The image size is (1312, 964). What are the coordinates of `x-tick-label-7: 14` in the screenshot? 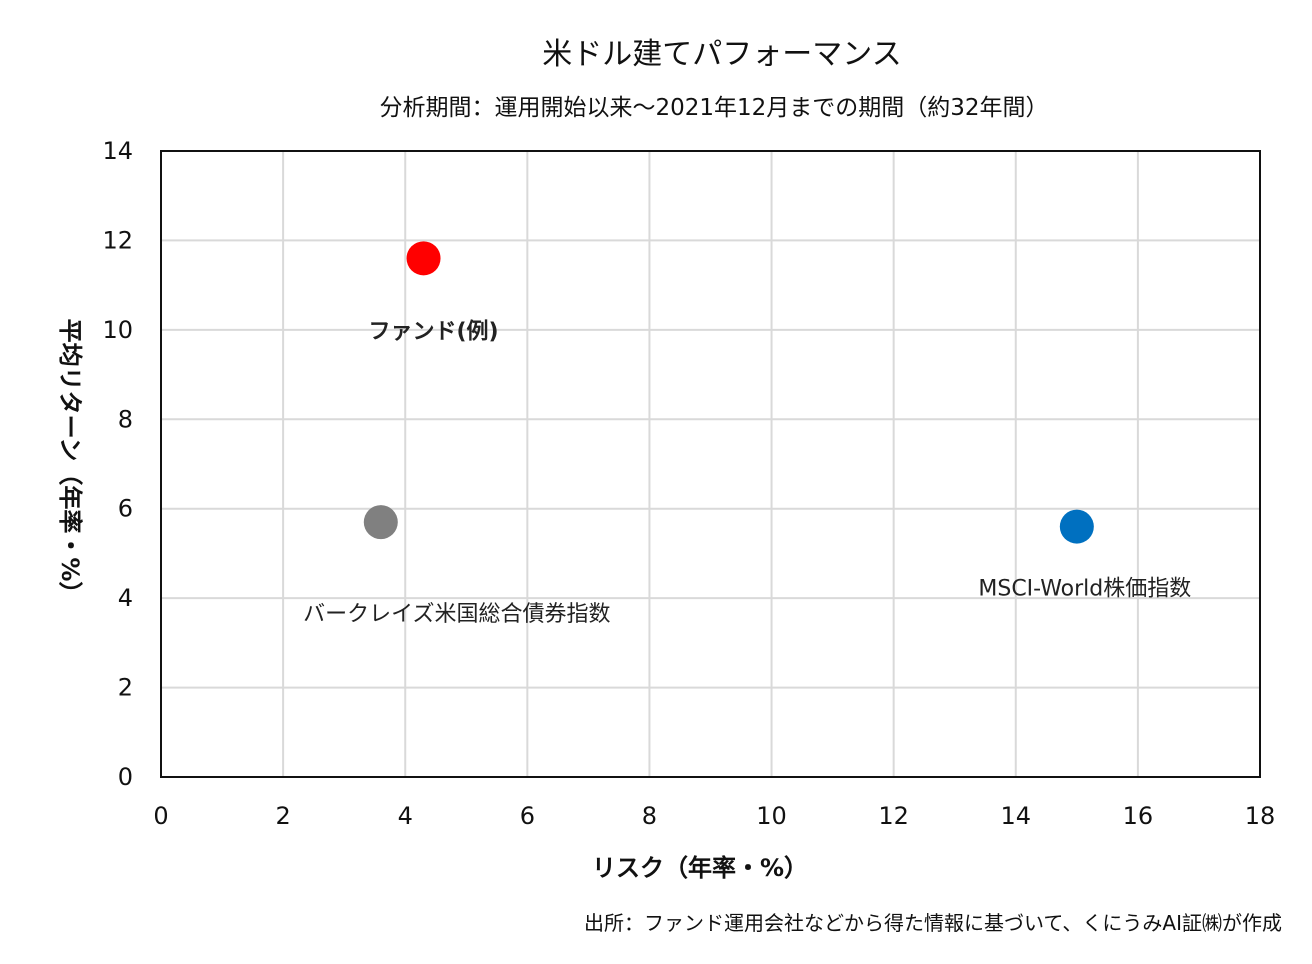 It's located at (1016, 816).